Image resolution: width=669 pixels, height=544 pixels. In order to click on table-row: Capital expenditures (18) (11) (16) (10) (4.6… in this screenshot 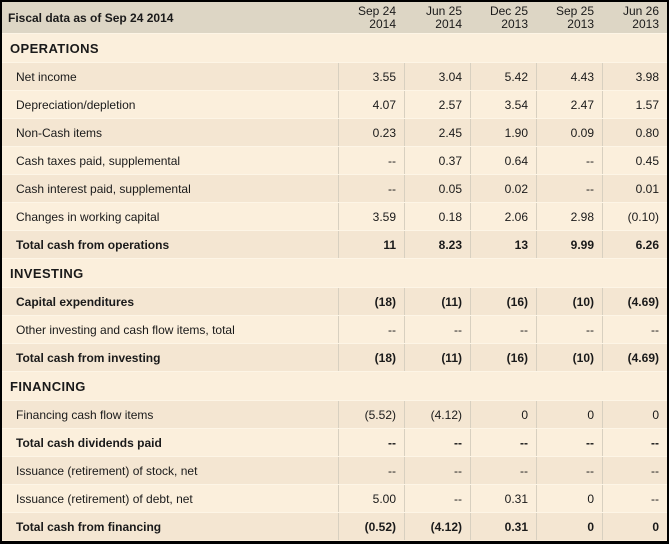, I will do `click(334, 301)`.